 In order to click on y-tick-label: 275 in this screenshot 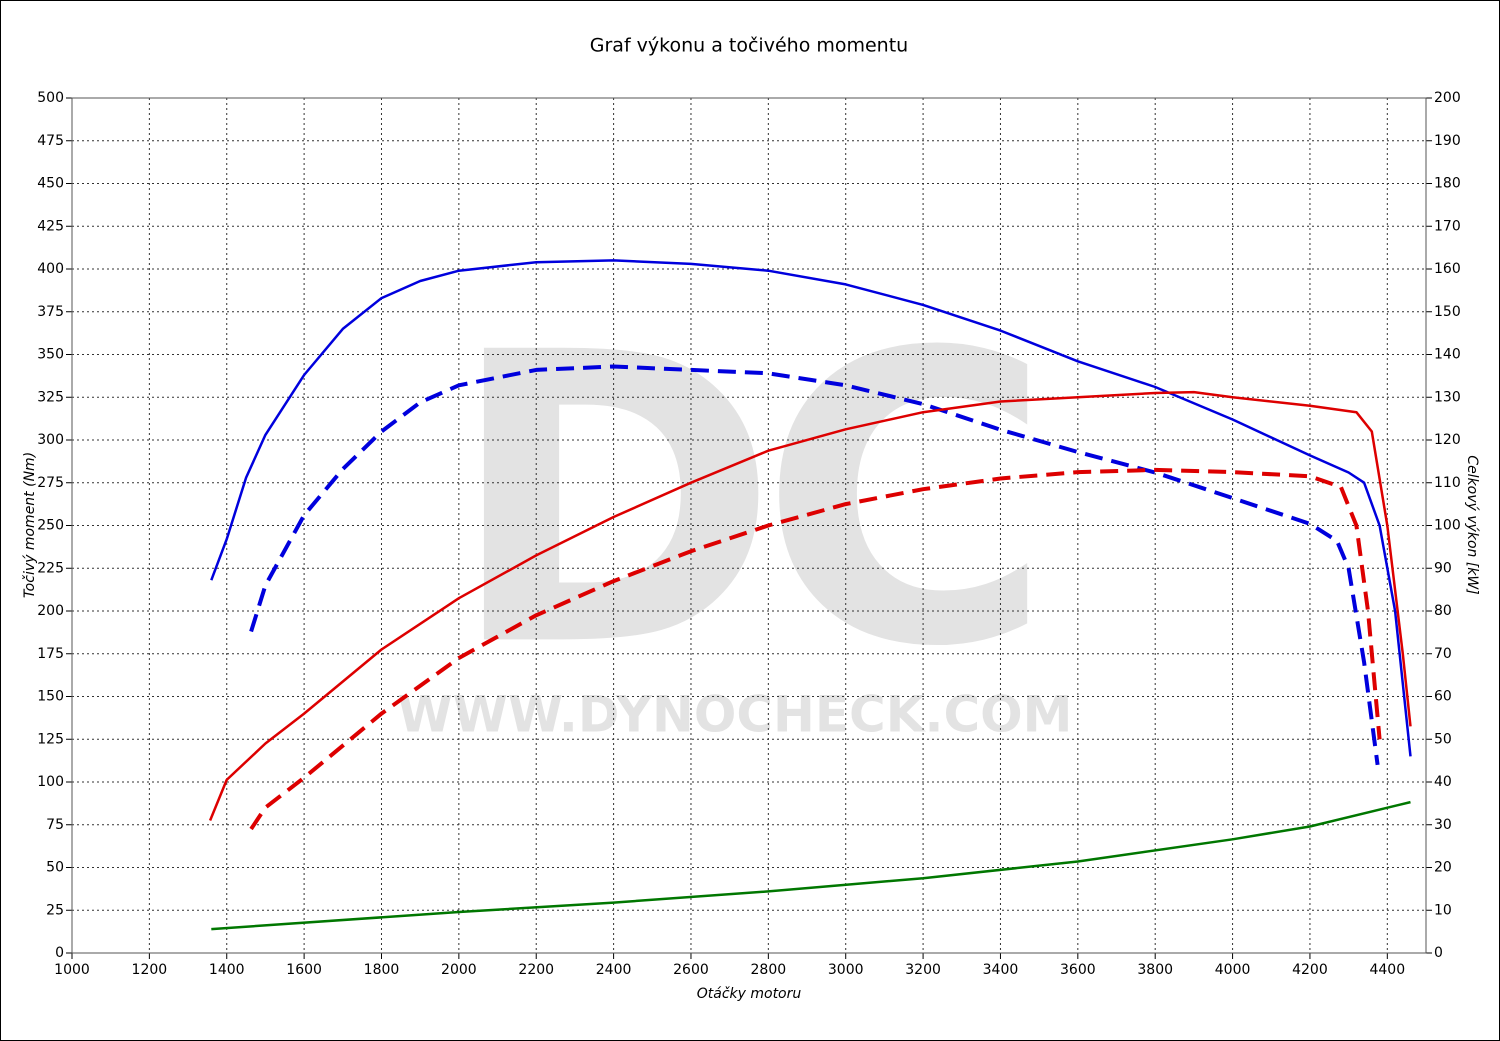, I will do `click(50, 483)`.